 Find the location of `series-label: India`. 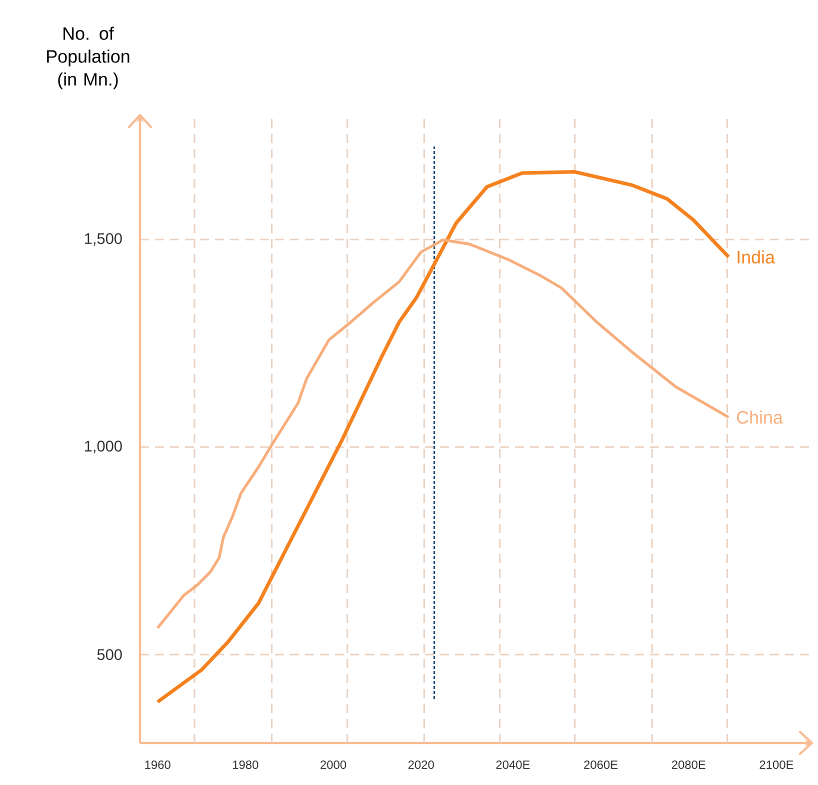

series-label: India is located at coordinates (756, 257).